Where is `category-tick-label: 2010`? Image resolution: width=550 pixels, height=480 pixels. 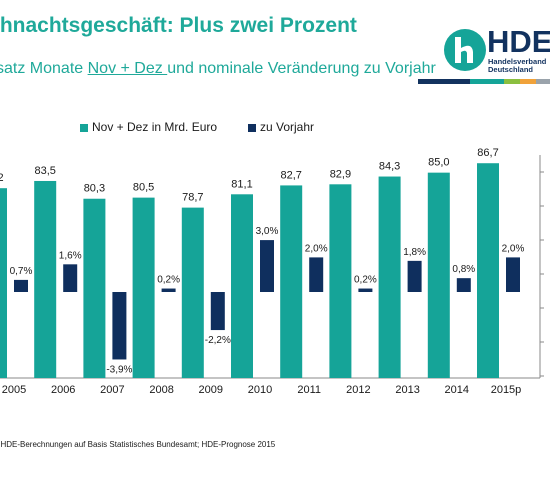 category-tick-label: 2010 is located at coordinates (260, 390).